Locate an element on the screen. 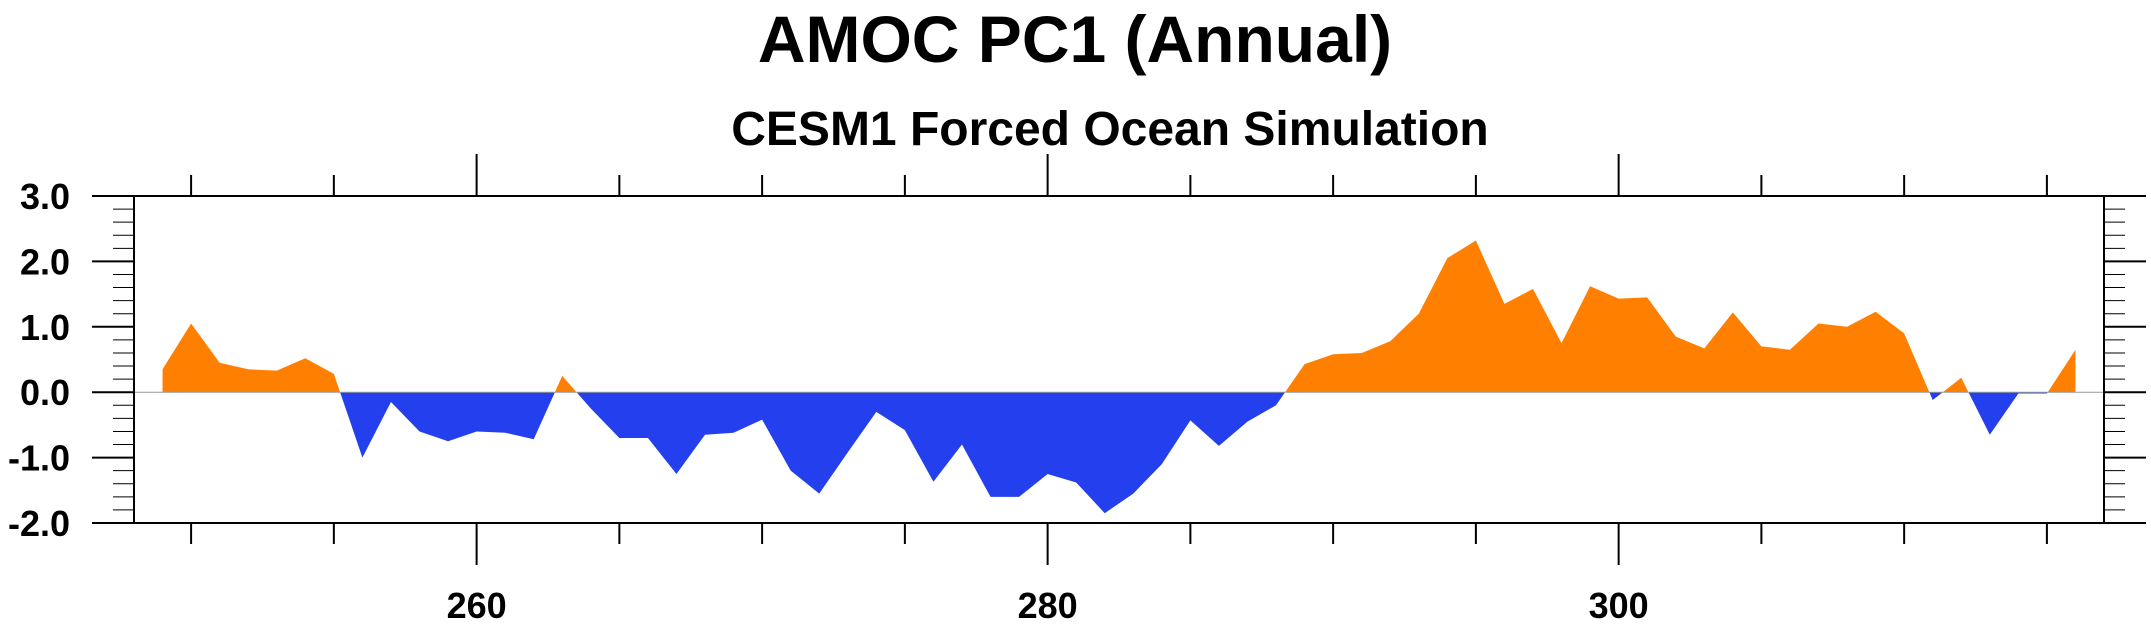 The width and height of the screenshot is (2151, 626). y-tick-label: 3.0 is located at coordinates (45, 196).